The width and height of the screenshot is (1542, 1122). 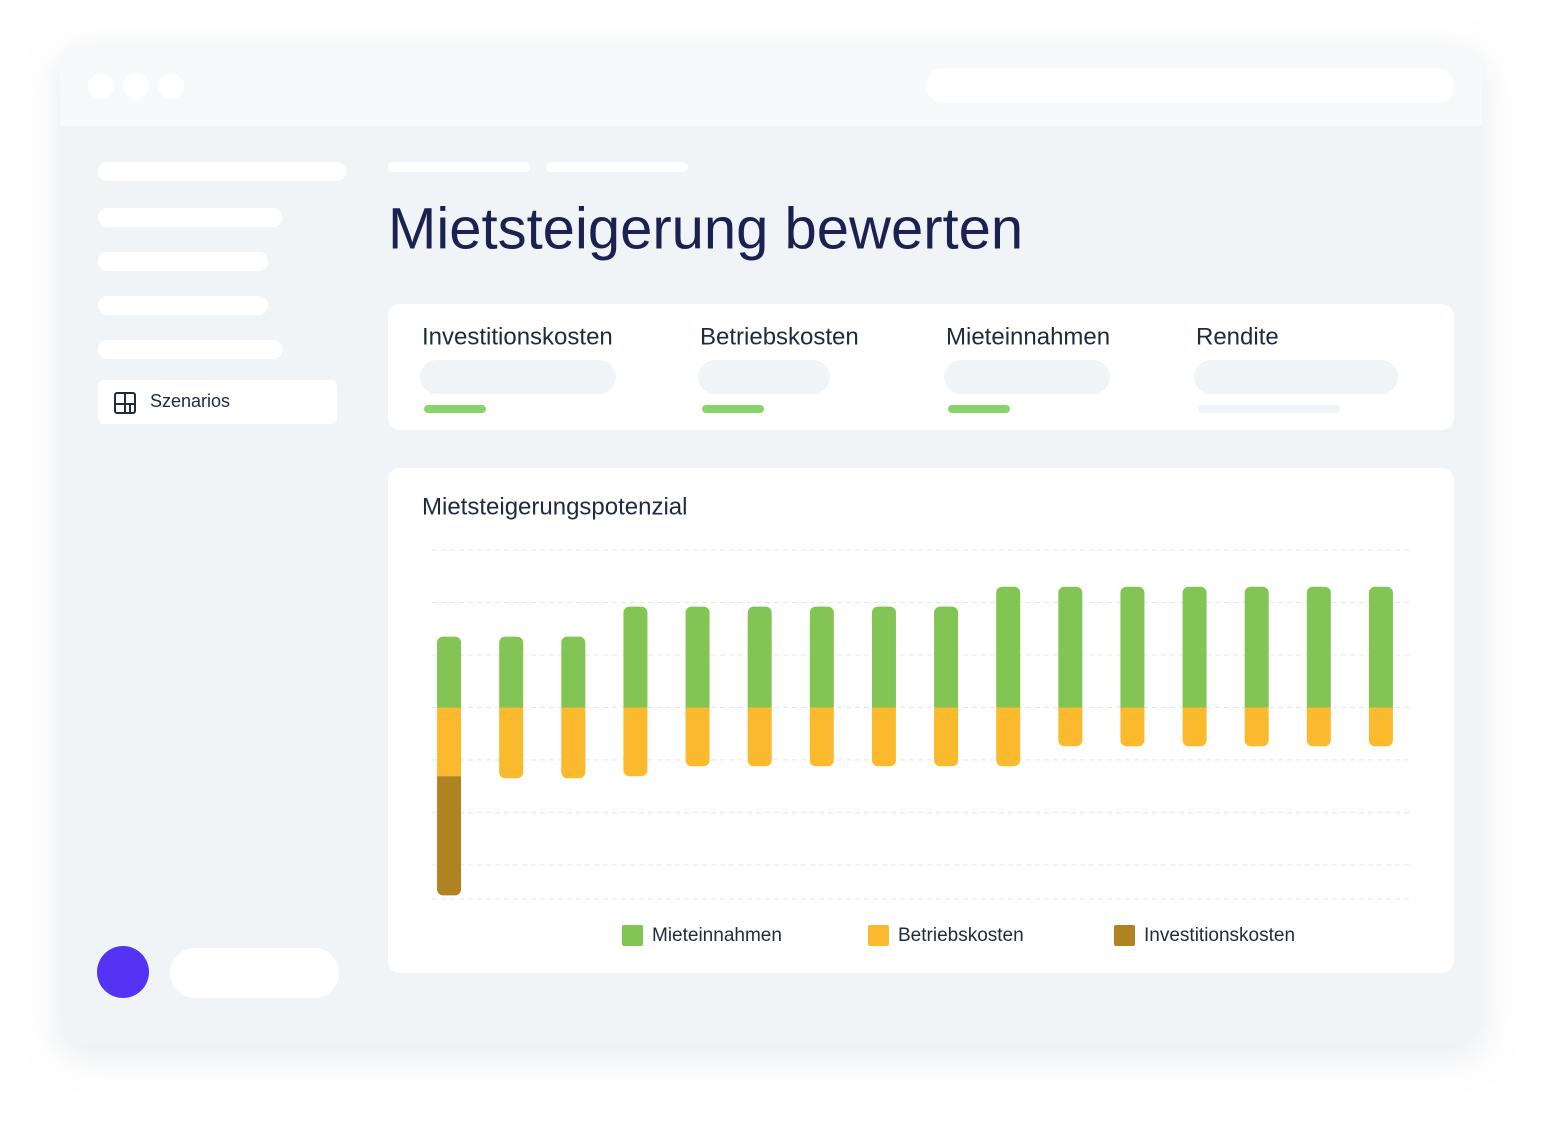 I want to click on kpi-card, so click(x=921, y=367).